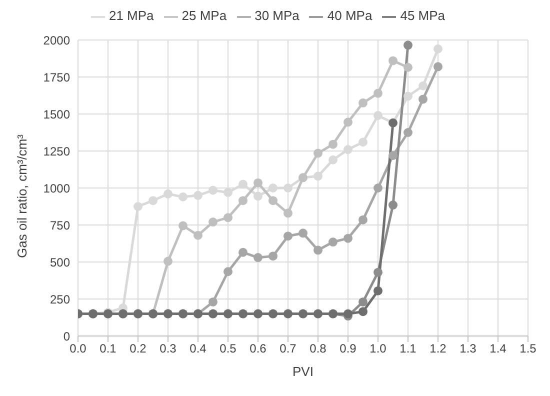 This screenshot has height=396, width=550. Describe the element at coordinates (204, 15) in the screenshot. I see `legend-label: 25 MPa` at that location.